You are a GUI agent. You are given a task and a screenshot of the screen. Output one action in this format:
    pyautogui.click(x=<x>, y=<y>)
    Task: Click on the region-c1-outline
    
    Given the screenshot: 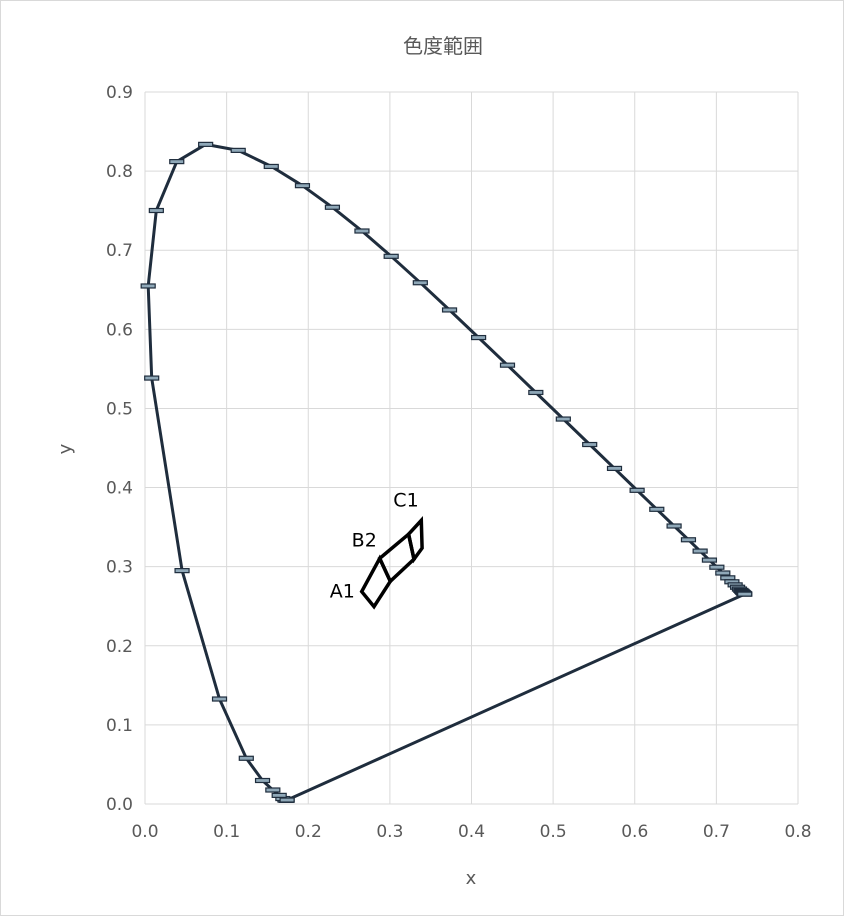 What is the action you would take?
    pyautogui.click(x=415, y=540)
    